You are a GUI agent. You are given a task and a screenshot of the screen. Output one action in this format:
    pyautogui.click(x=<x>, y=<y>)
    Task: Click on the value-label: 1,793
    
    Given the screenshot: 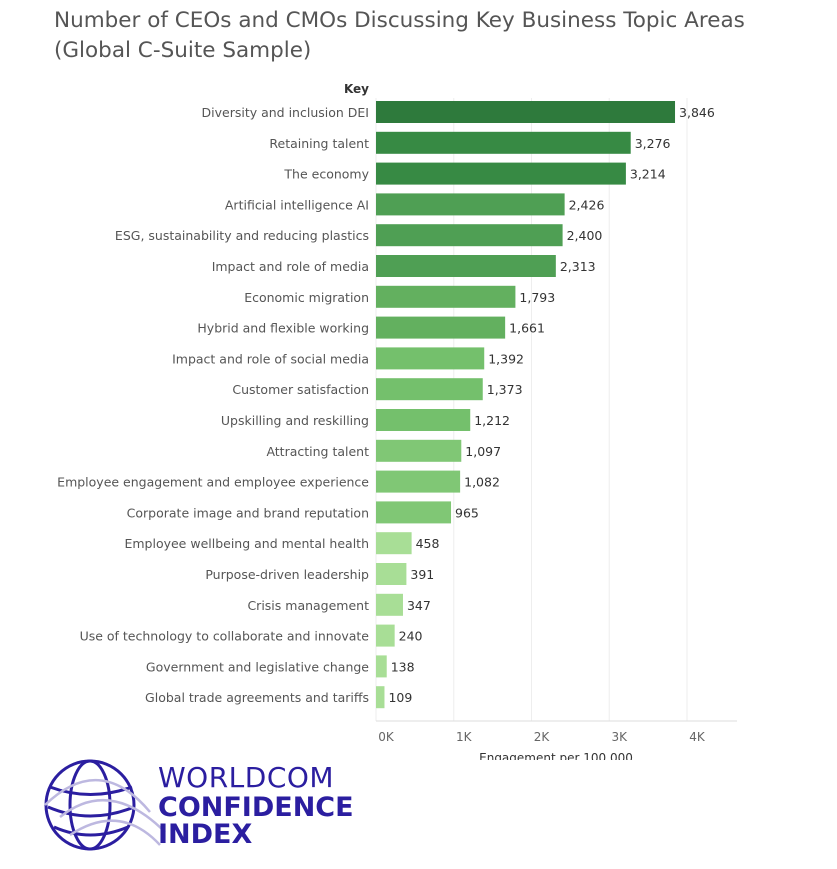 What is the action you would take?
    pyautogui.click(x=537, y=297)
    